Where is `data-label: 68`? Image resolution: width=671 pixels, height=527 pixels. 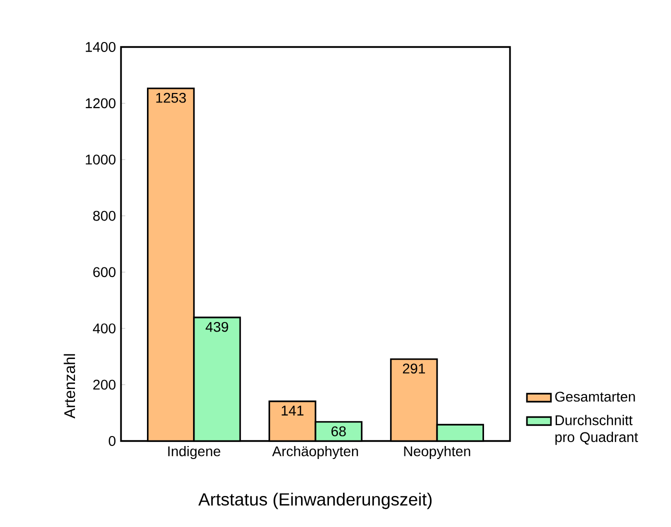
data-label: 68 is located at coordinates (338, 431).